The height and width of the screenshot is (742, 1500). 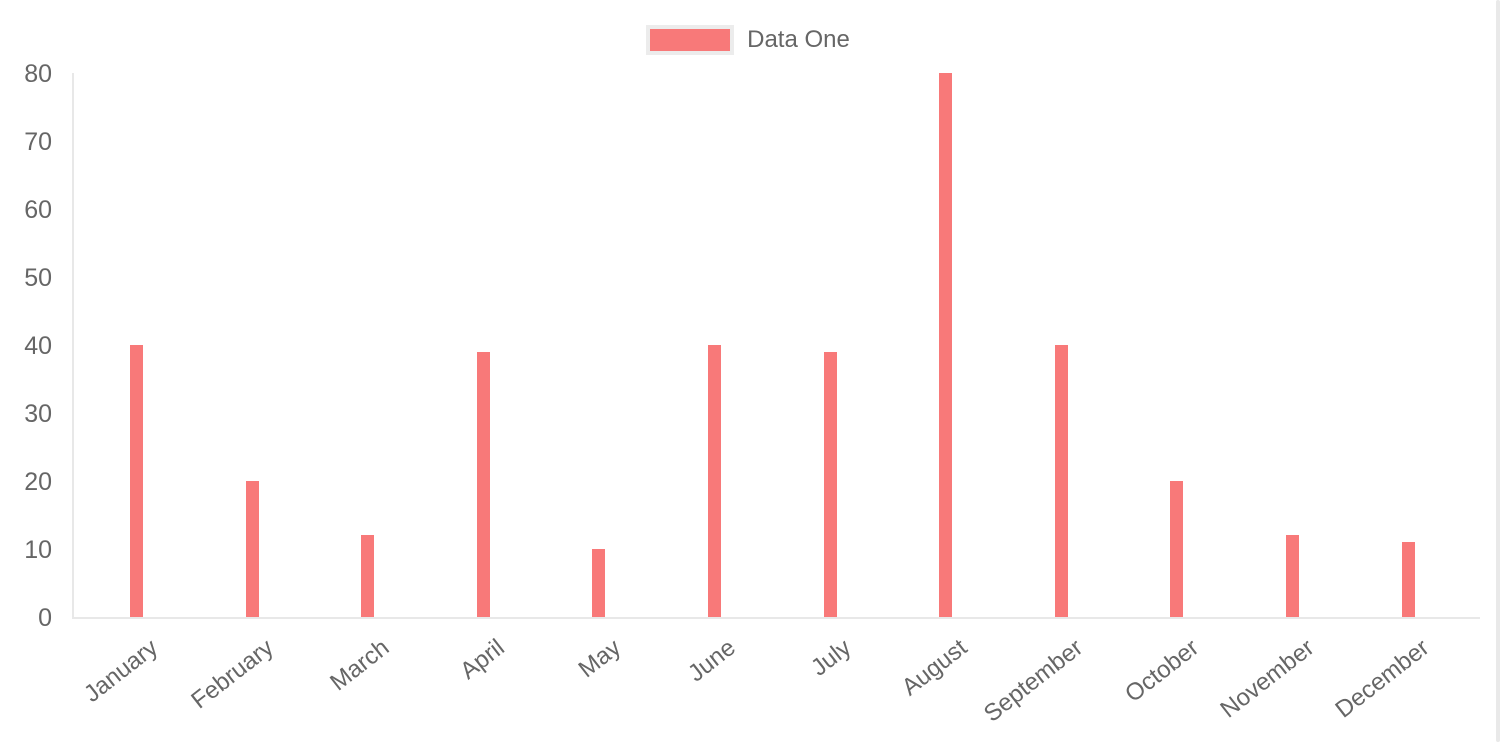 What do you see at coordinates (1061, 481) in the screenshot?
I see `bar-september` at bounding box center [1061, 481].